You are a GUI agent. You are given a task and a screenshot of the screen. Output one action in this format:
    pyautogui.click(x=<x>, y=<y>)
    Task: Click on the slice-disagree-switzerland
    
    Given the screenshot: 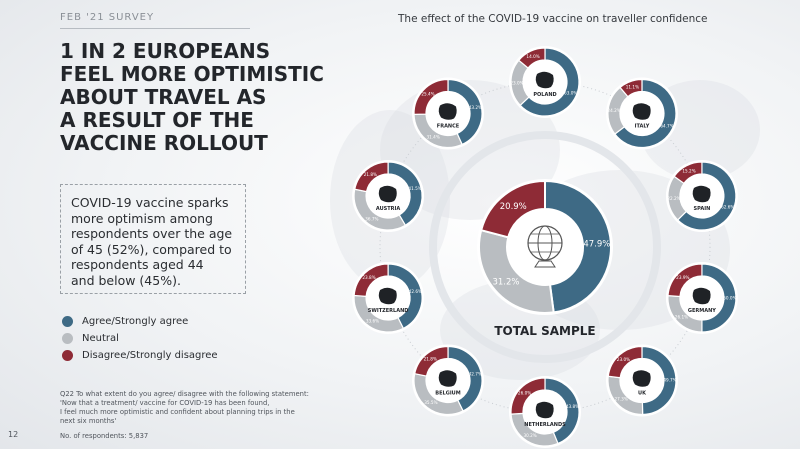 What is the action you would take?
    pyautogui.click(x=371, y=280)
    